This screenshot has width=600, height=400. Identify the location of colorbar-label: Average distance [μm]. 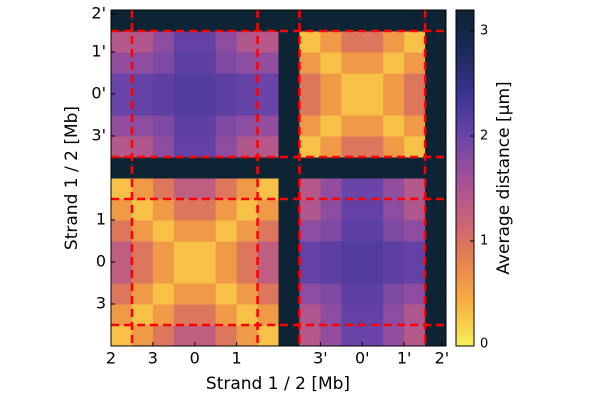
(504, 177).